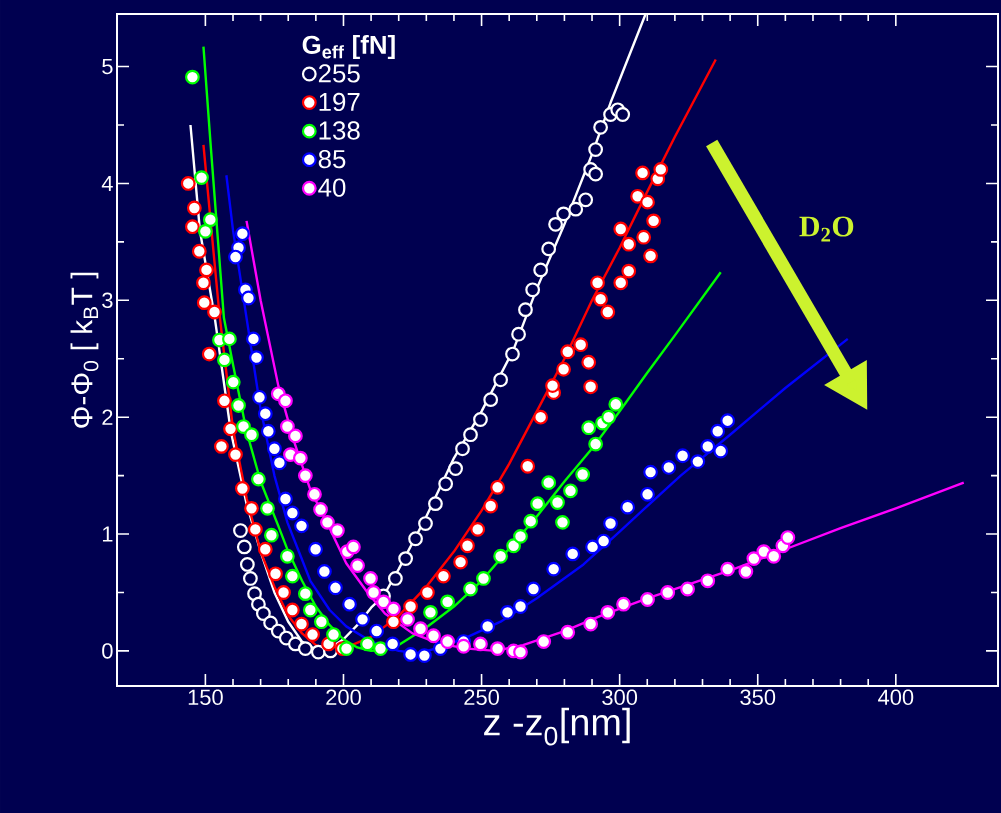 The width and height of the screenshot is (1001, 813). I want to click on y-axis-title: Φ-Φ$_{0}$ [ k$_{B}$T ], so click(84, 350).